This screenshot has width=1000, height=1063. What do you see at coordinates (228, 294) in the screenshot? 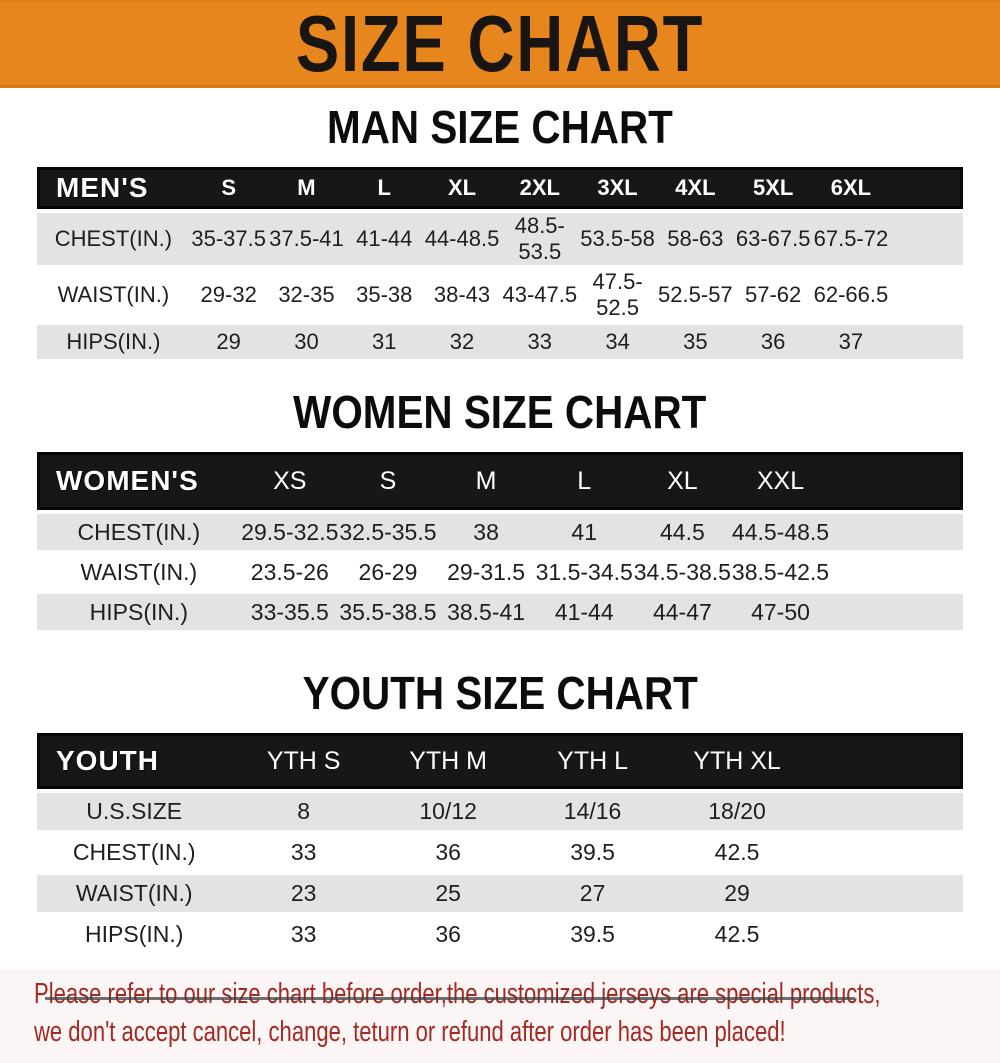
I see `size-value-cell: 29-32` at bounding box center [228, 294].